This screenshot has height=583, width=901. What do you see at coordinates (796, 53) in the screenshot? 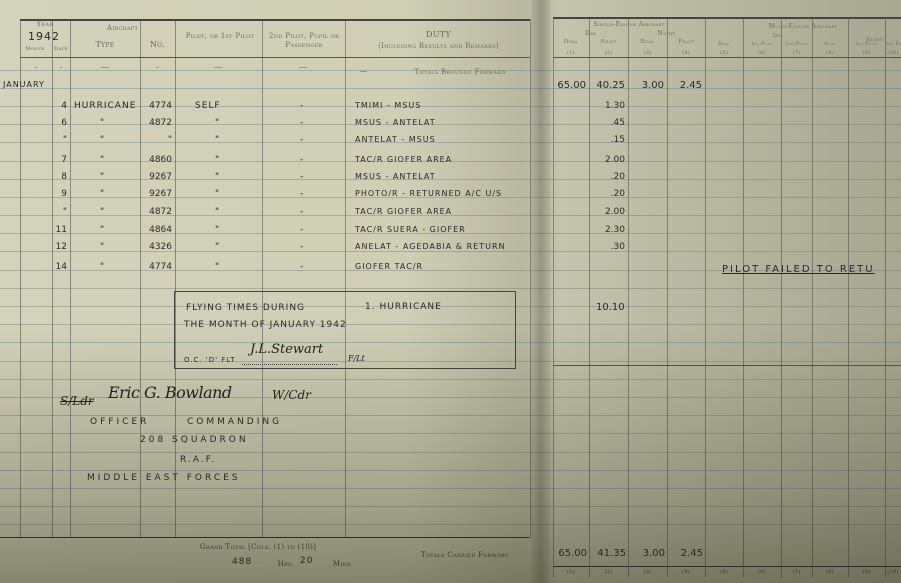
I see `column-number: (7)` at bounding box center [796, 53].